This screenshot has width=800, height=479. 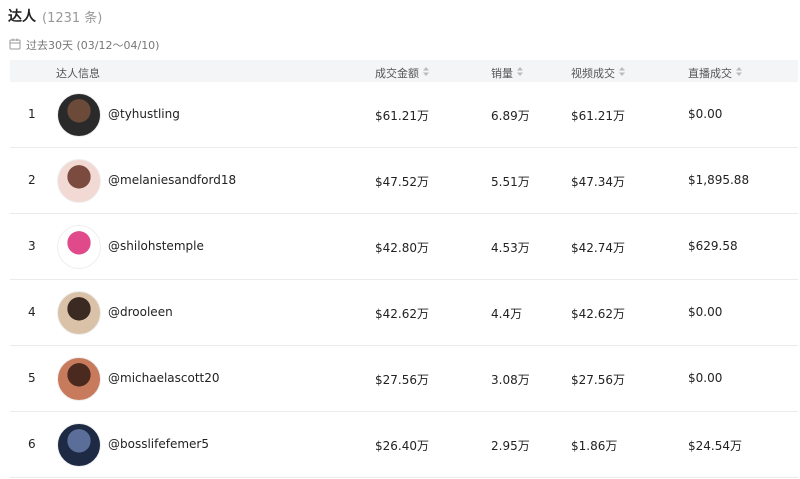 What do you see at coordinates (510, 248) in the screenshot?
I see `cell-value: 4.53万` at bounding box center [510, 248].